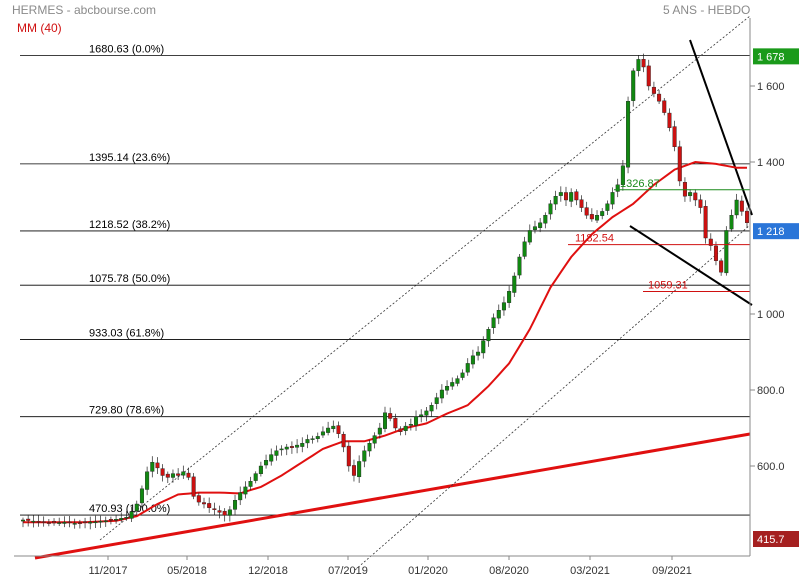 The width and height of the screenshot is (800, 580). I want to click on price-badge-label: 1 218, so click(771, 232).